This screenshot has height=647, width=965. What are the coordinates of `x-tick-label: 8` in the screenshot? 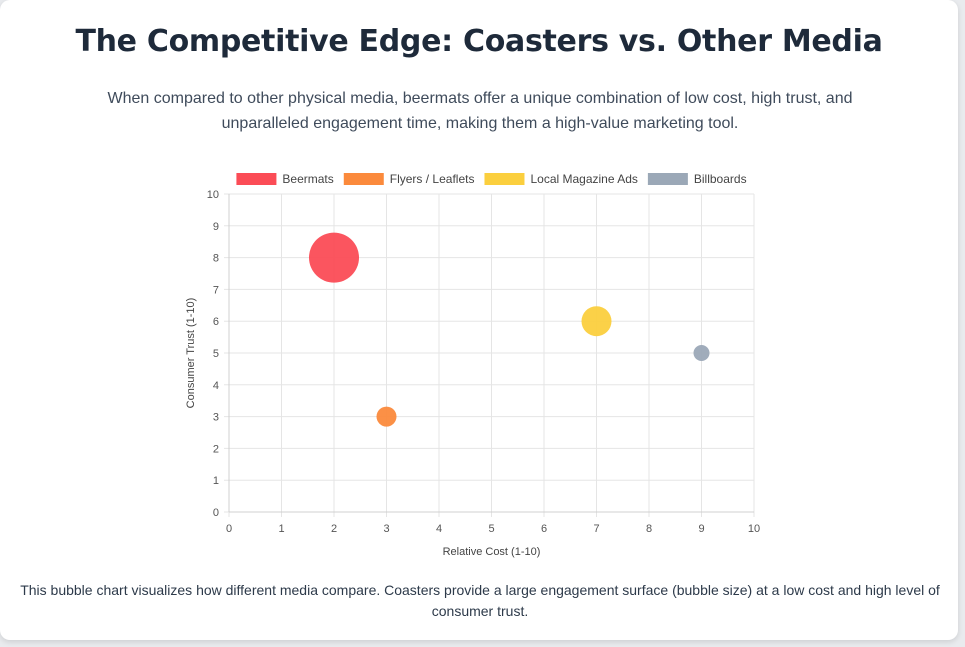 It's located at (649, 529).